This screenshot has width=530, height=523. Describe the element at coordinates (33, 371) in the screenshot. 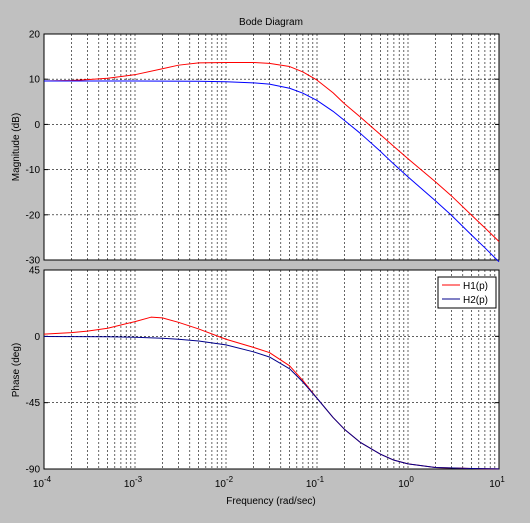

I see `phase-y-ticks: 45 0 -45 -90` at that location.